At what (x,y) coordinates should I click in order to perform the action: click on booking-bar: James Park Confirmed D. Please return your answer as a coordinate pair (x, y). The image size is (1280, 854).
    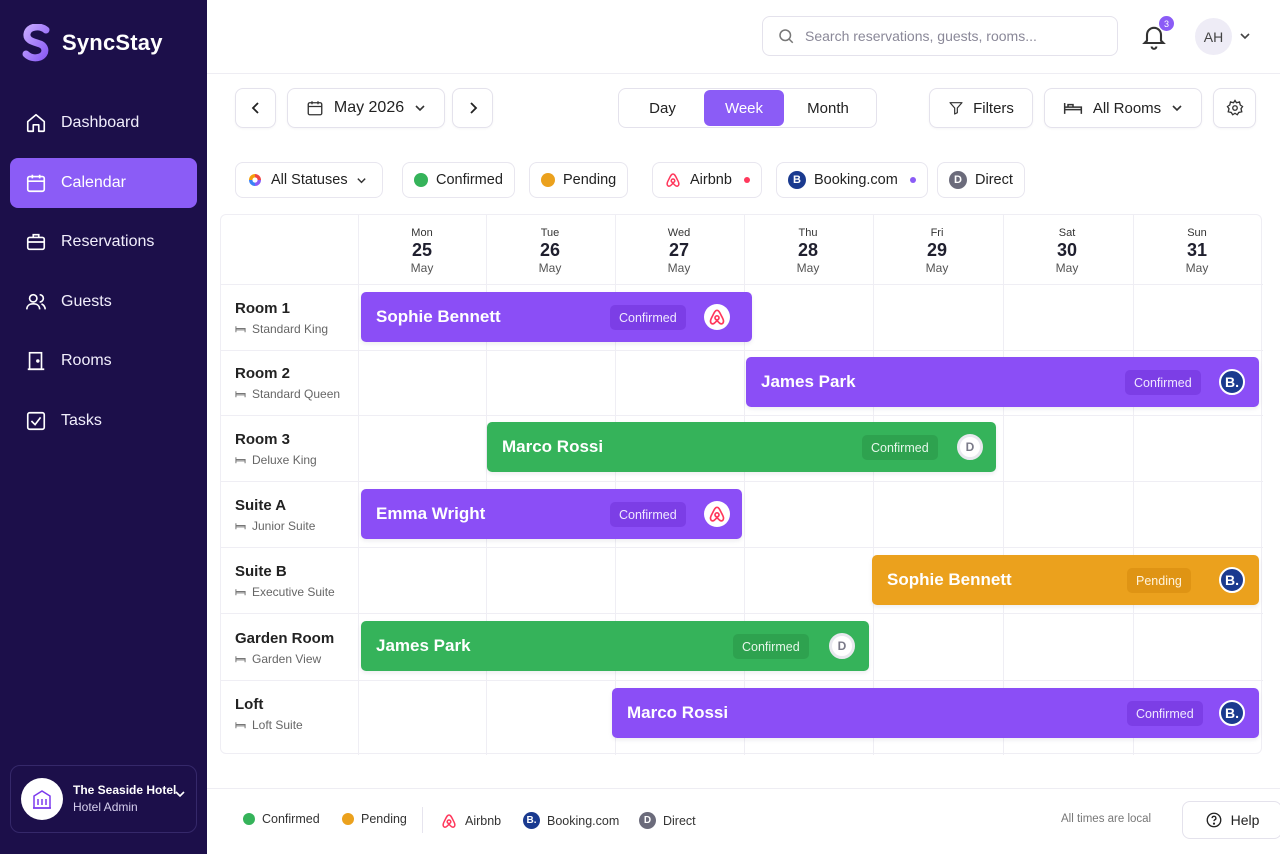
    Looking at the image, I should click on (615, 646).